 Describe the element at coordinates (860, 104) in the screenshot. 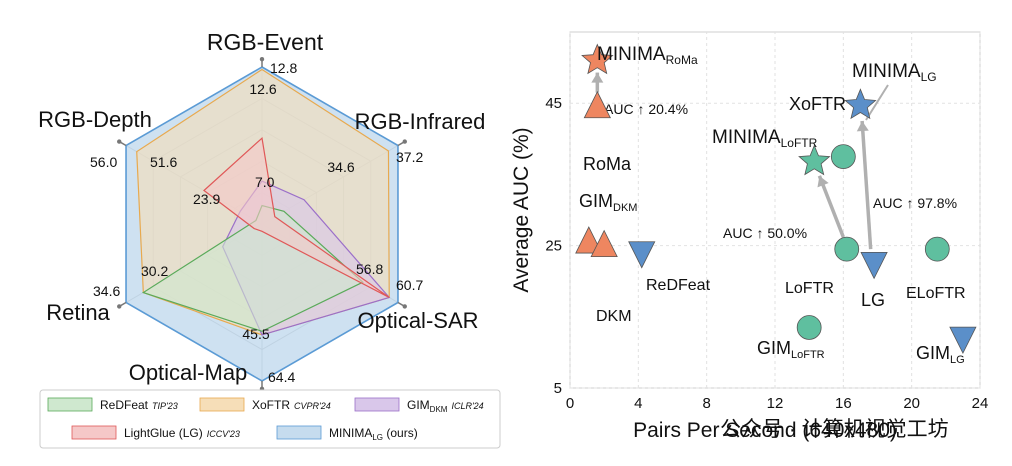

I see `scatter-point-minima-lg` at that location.